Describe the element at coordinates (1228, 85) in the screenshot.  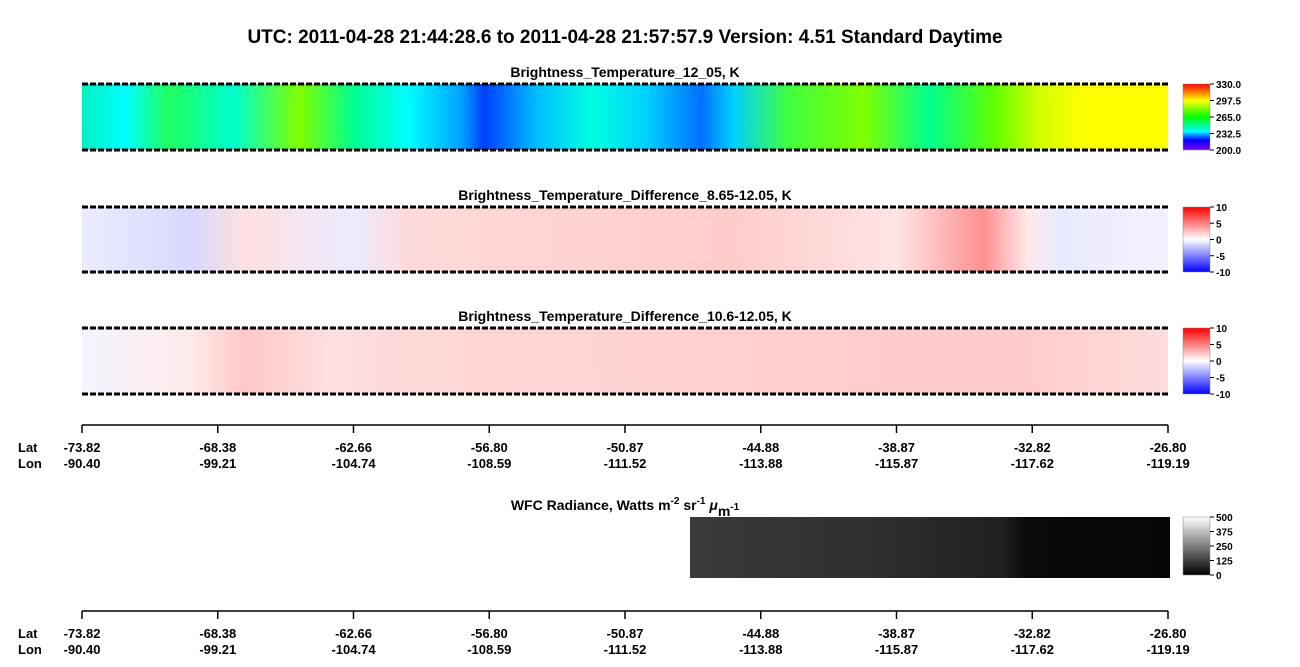
I see `colorbar-label: 330.0` at that location.